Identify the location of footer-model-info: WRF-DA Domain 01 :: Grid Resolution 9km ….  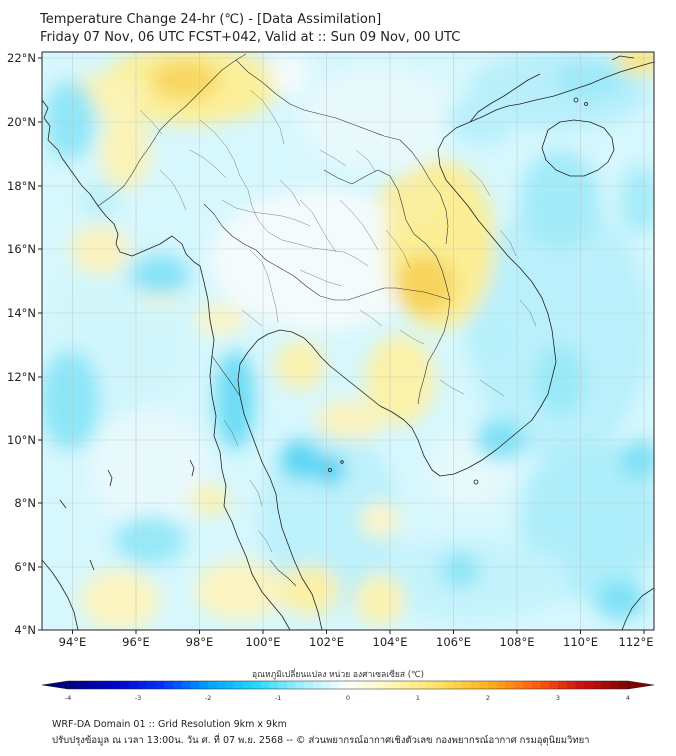
(169, 724).